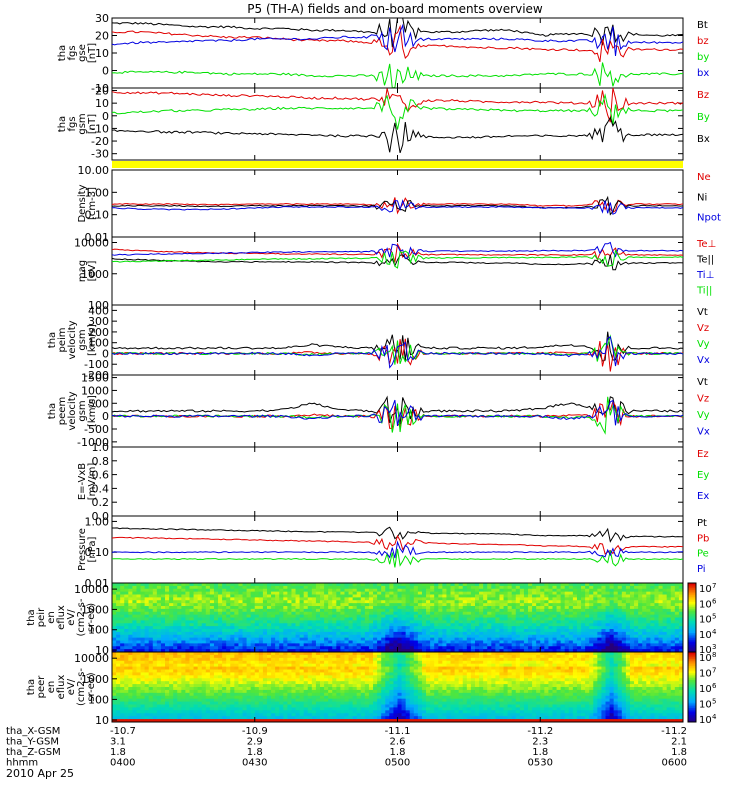 Image resolution: width=750 pixels, height=800 pixels. Describe the element at coordinates (692, 644) in the screenshot. I see `colorbar-cell` at that location.